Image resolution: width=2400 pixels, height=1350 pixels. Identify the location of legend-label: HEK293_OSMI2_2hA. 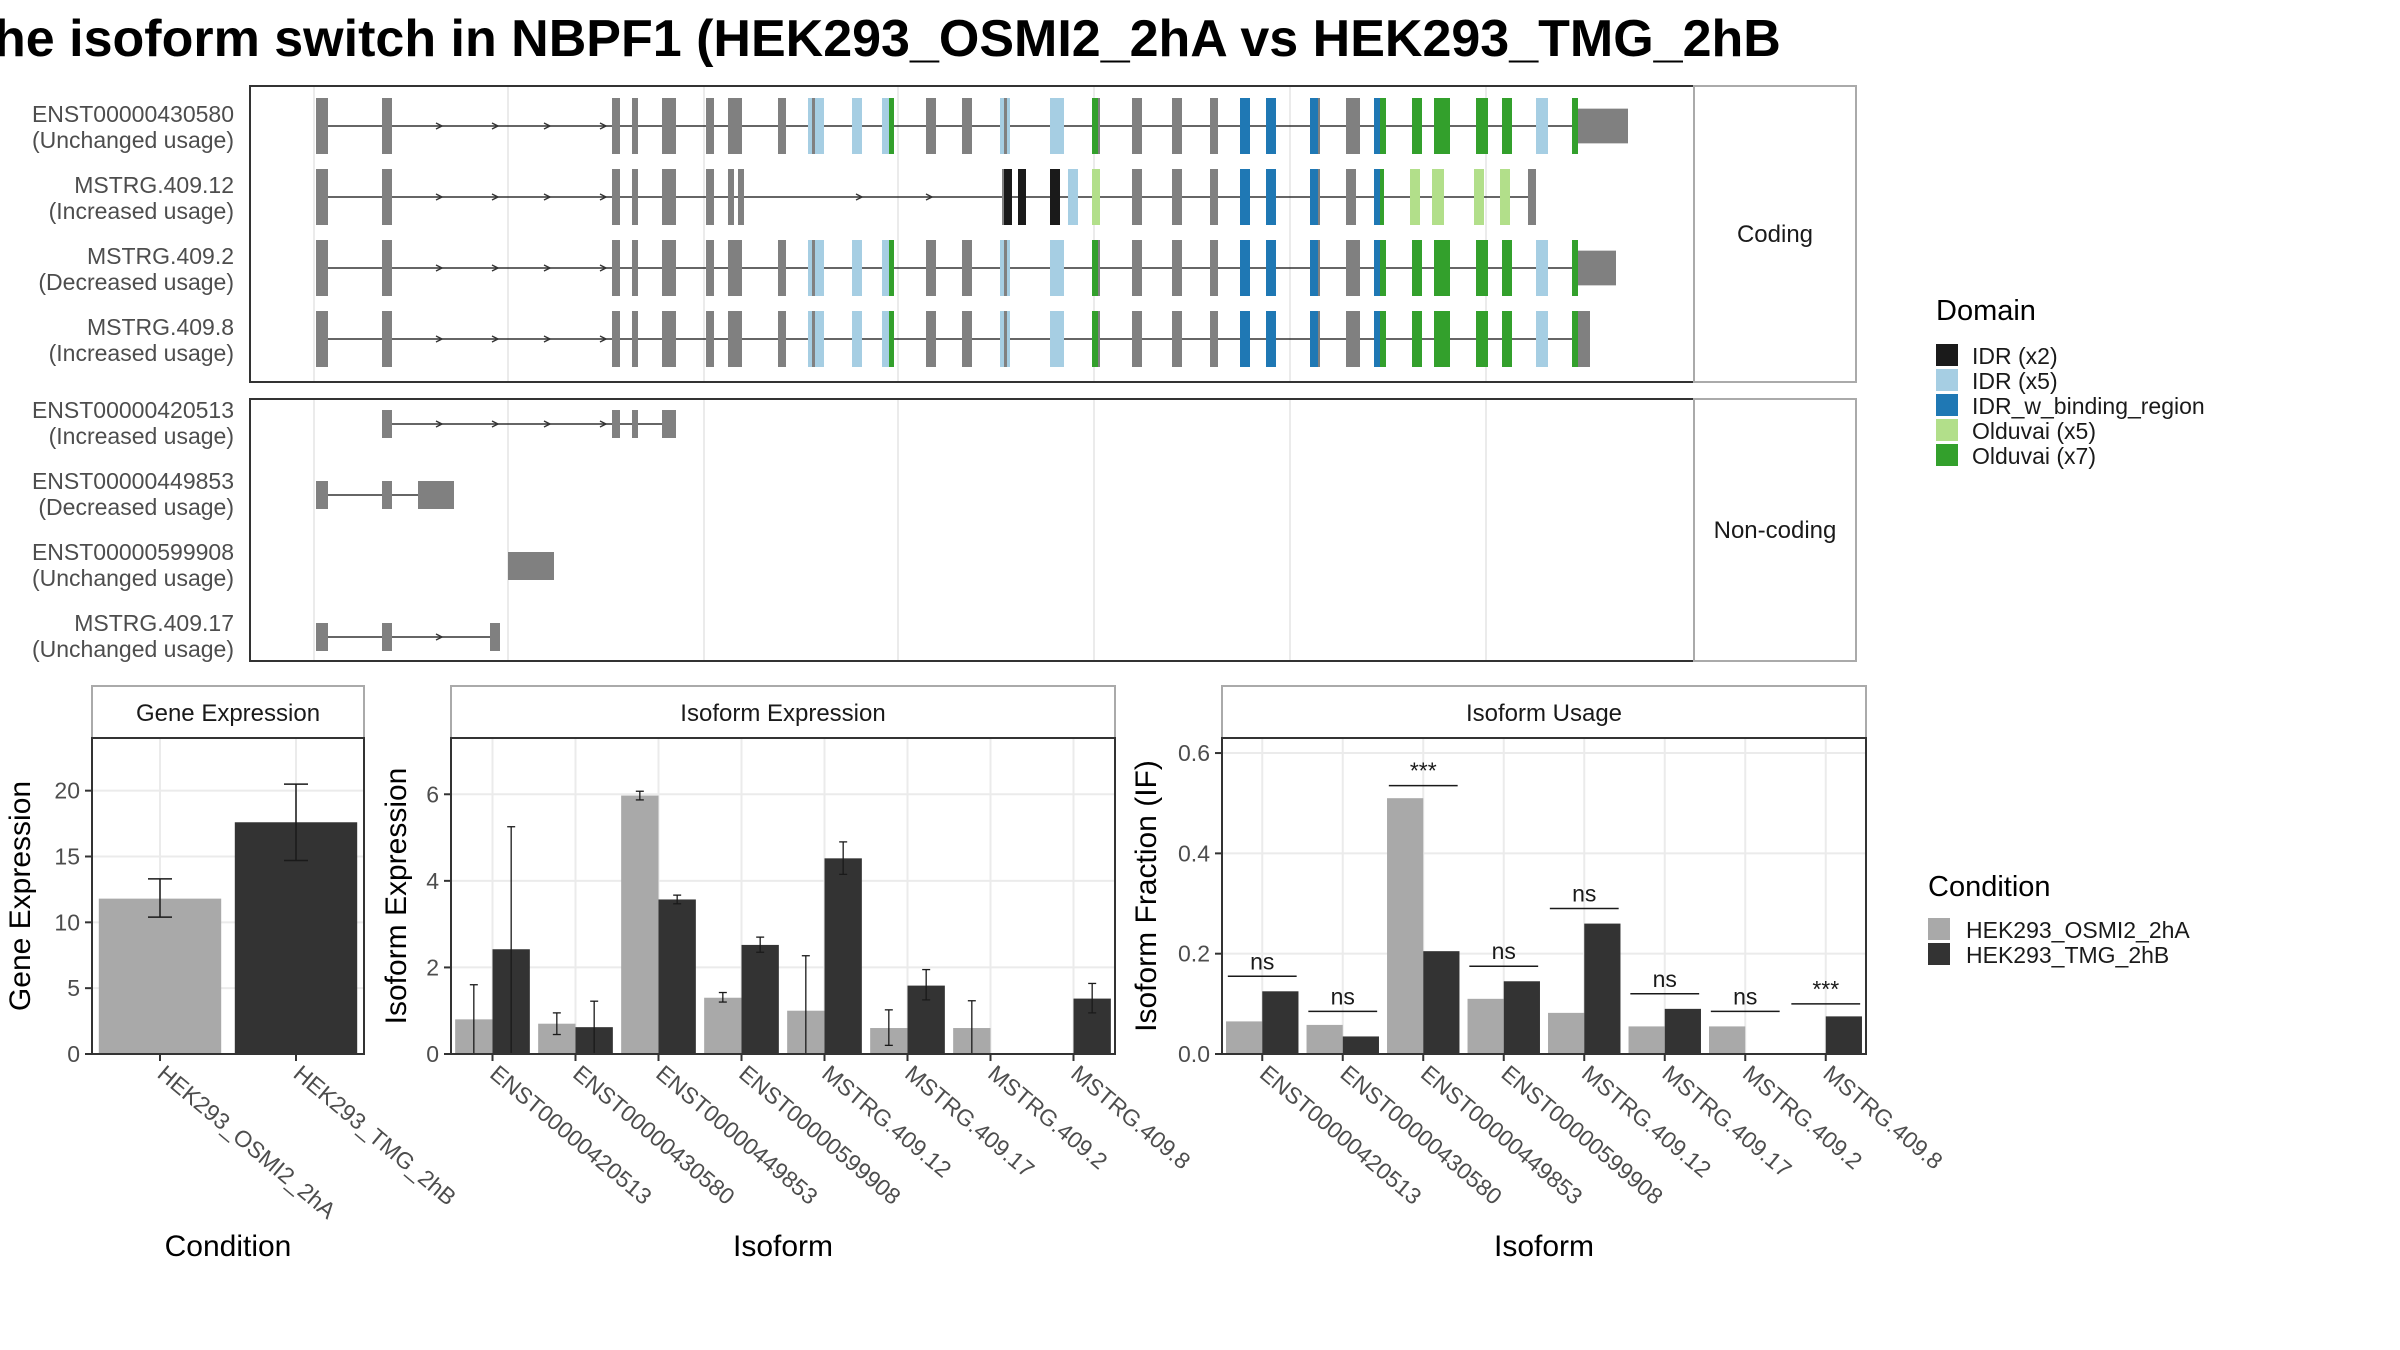
(2078, 930).